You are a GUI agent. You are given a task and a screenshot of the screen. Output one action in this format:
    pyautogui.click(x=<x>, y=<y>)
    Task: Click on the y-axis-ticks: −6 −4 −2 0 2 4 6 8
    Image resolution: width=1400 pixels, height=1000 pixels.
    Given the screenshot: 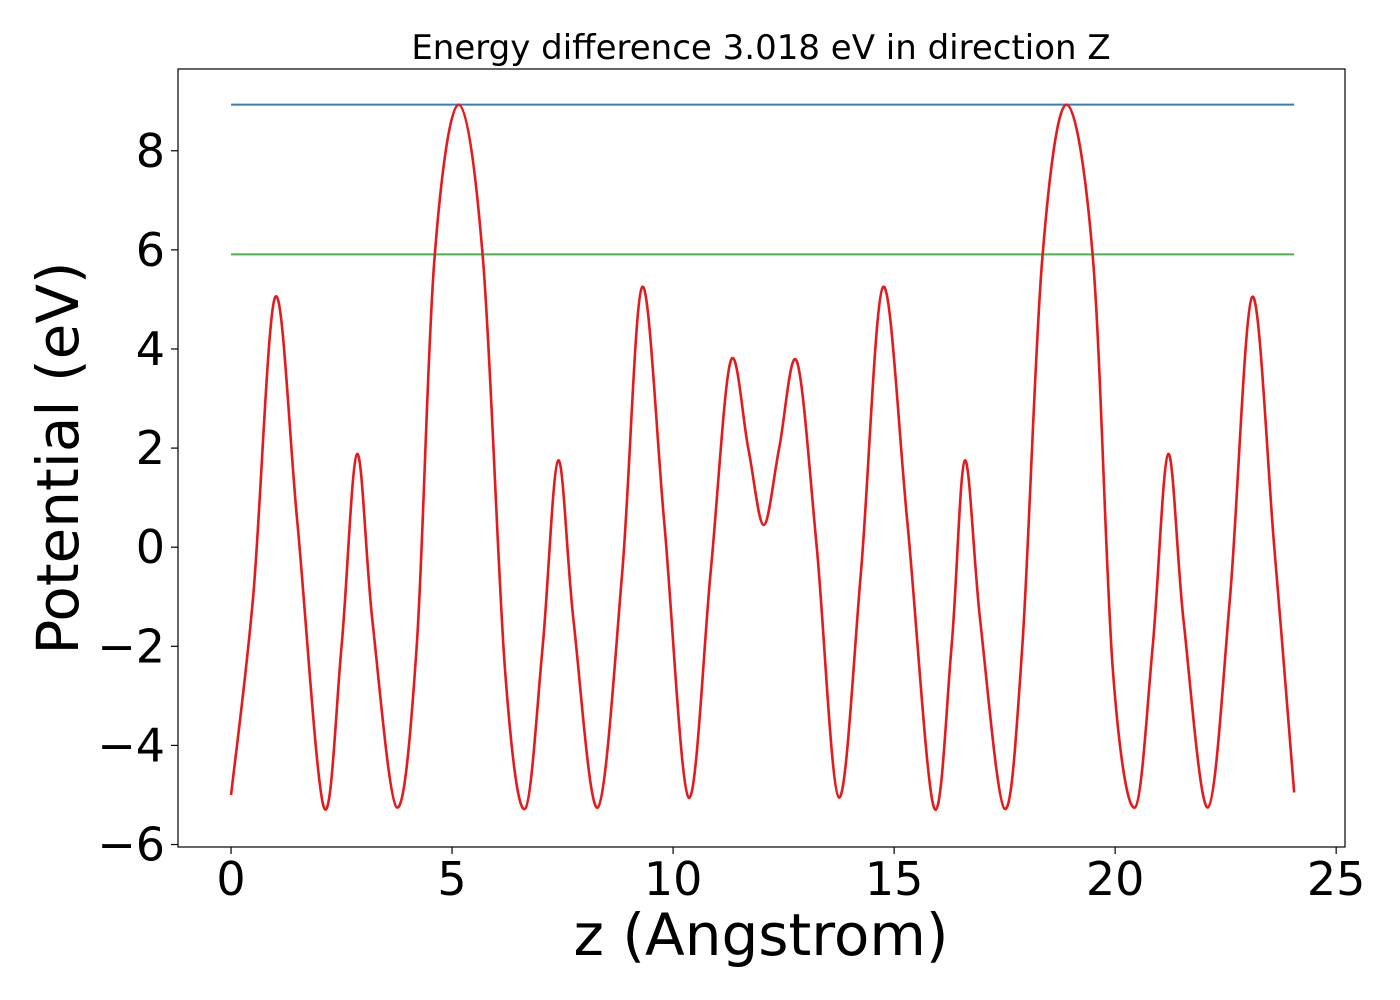 What is the action you would take?
    pyautogui.click(x=137, y=498)
    